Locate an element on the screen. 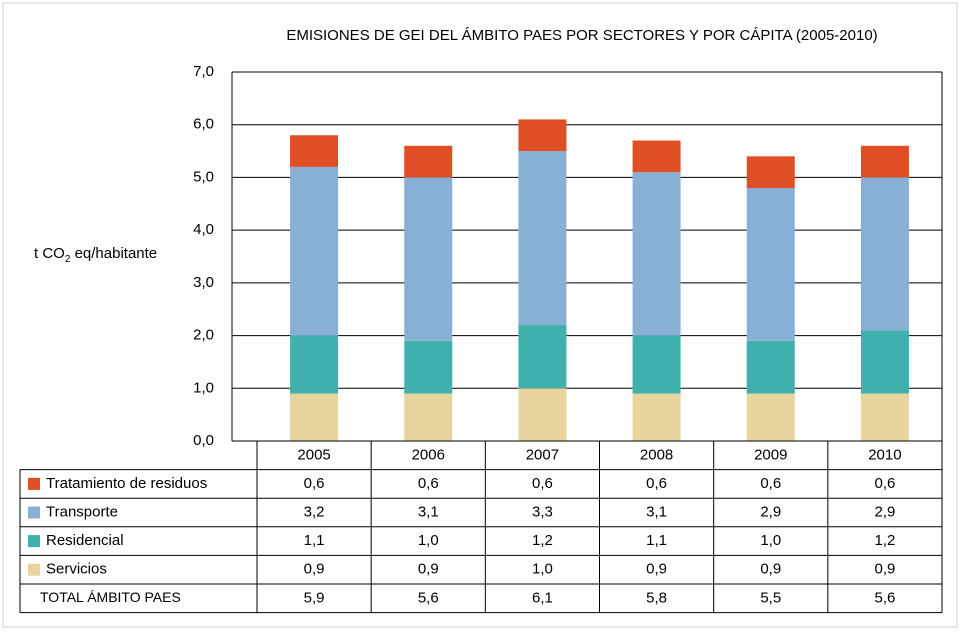 This screenshot has width=964, height=634. table-value: 5,9 is located at coordinates (314, 597).